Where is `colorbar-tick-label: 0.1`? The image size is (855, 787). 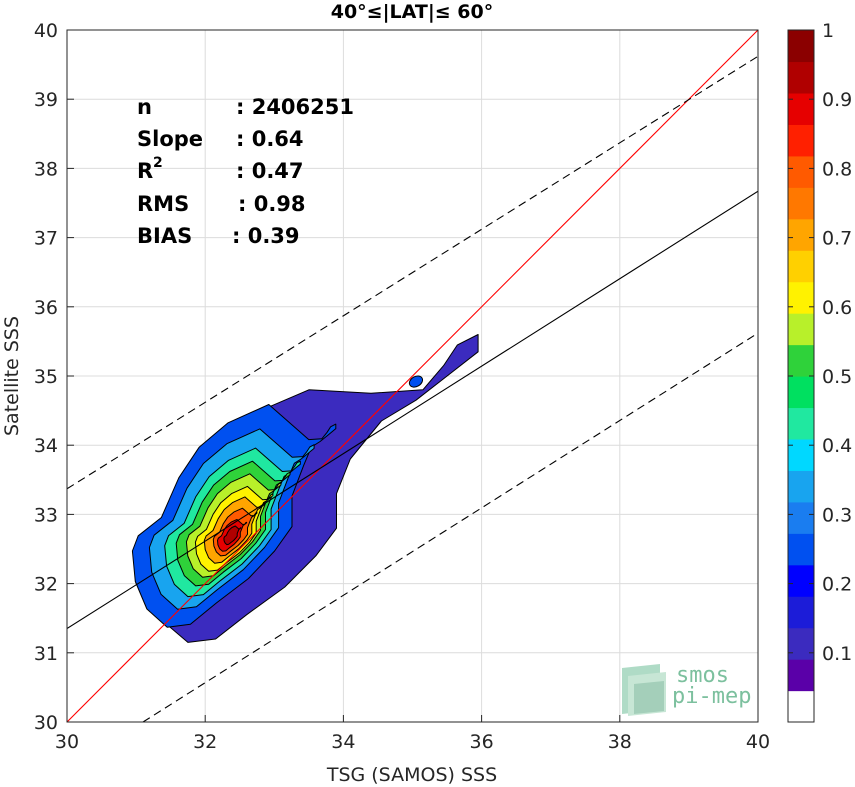 colorbar-tick-label: 0.1 is located at coordinates (837, 654).